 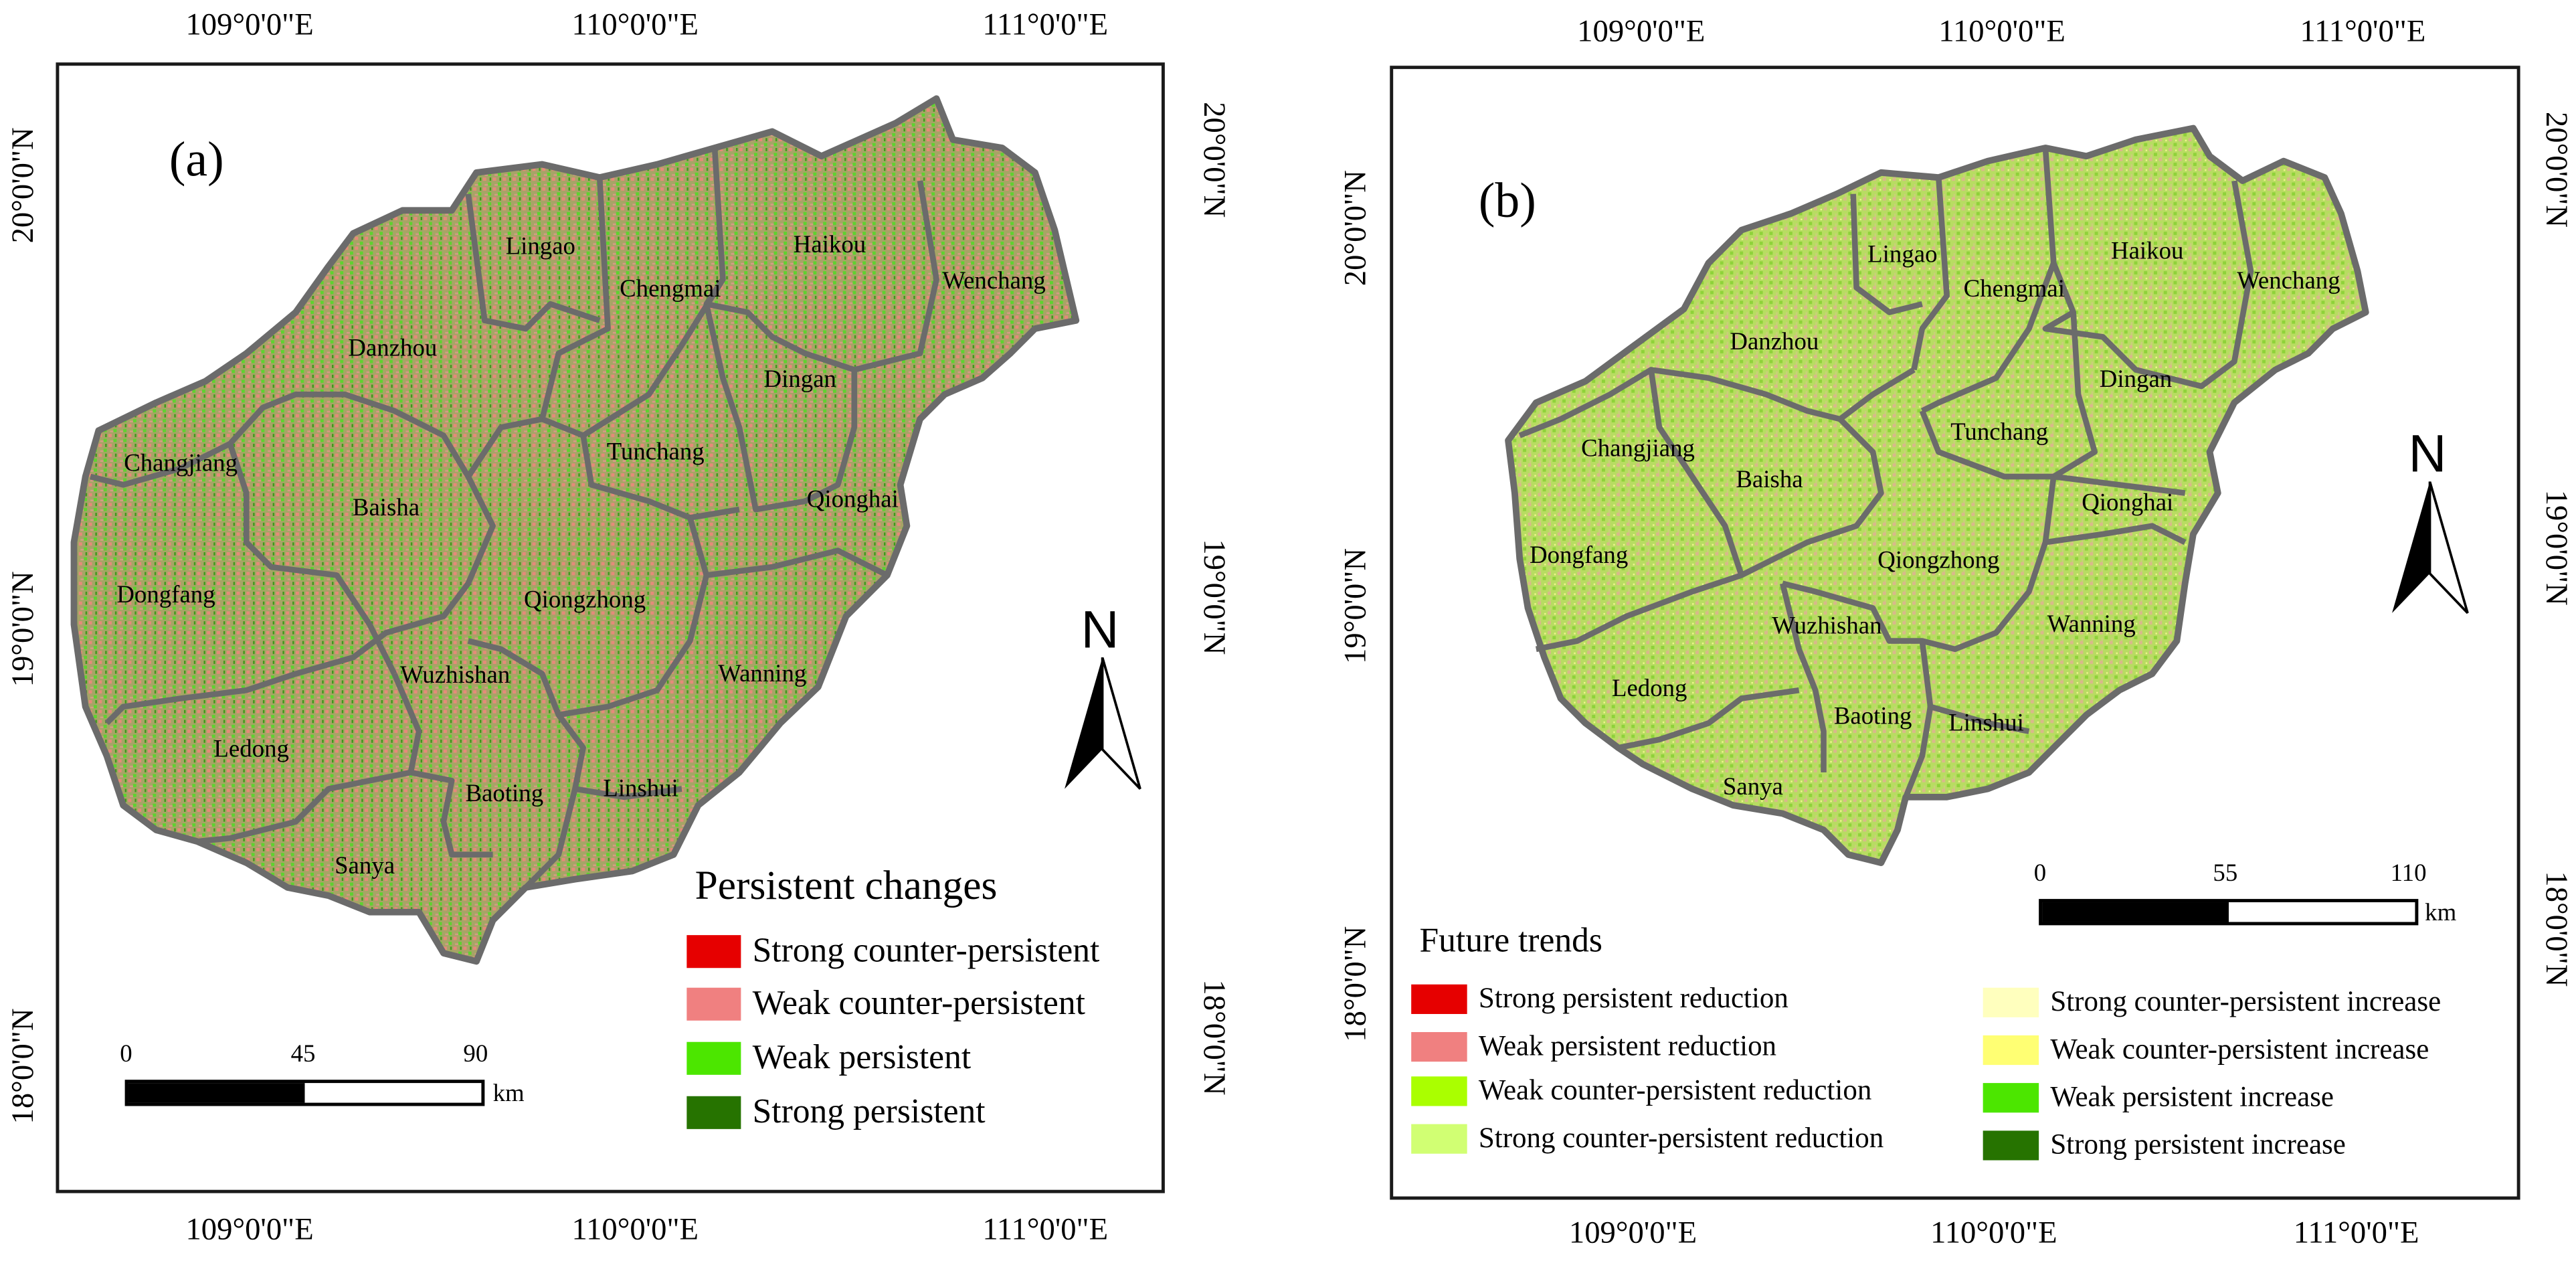 What do you see at coordinates (2198, 1144) in the screenshot?
I see `legend-label: Strong persistent increase` at bounding box center [2198, 1144].